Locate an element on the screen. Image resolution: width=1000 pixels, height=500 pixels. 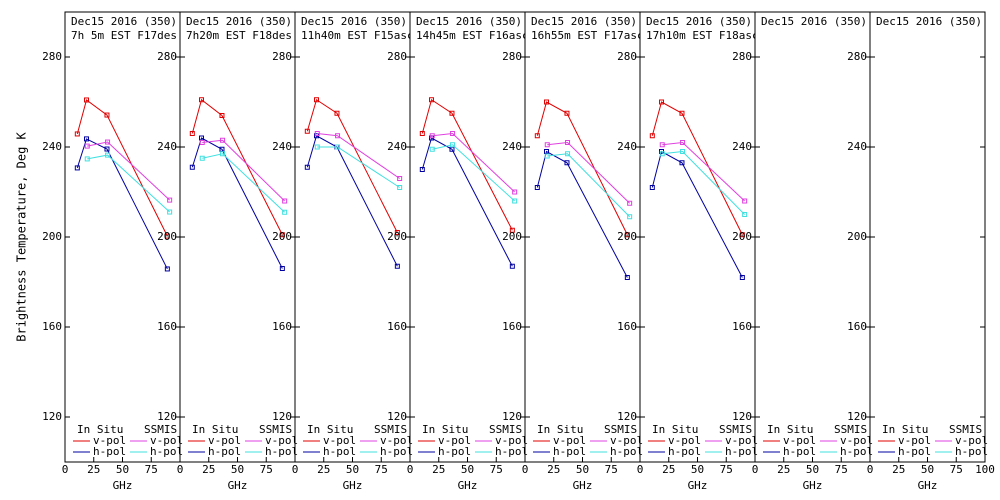
panel-subtitle: 7h20m EST F18des is located at coordinates (239, 35).